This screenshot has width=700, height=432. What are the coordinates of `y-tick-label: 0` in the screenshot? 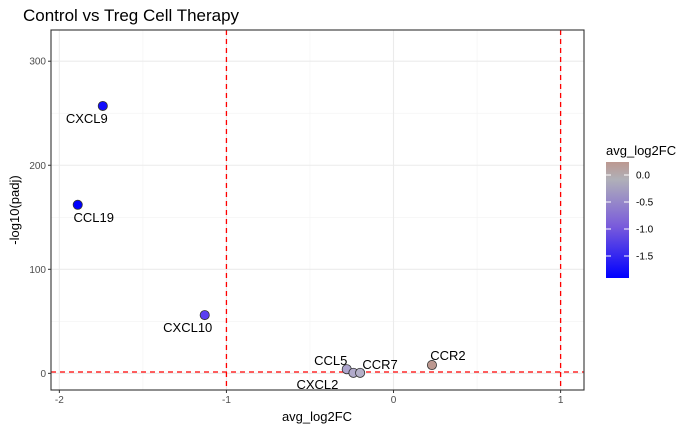 It's located at (43, 374).